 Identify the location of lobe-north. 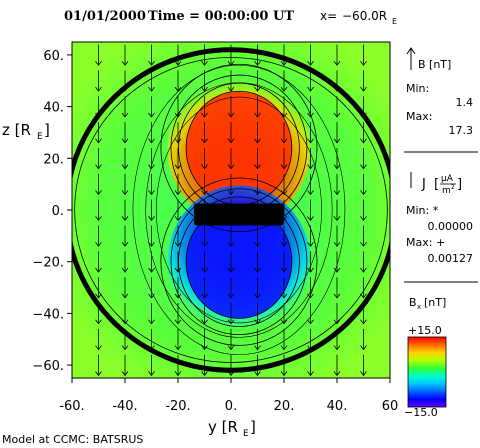
(239, 148).